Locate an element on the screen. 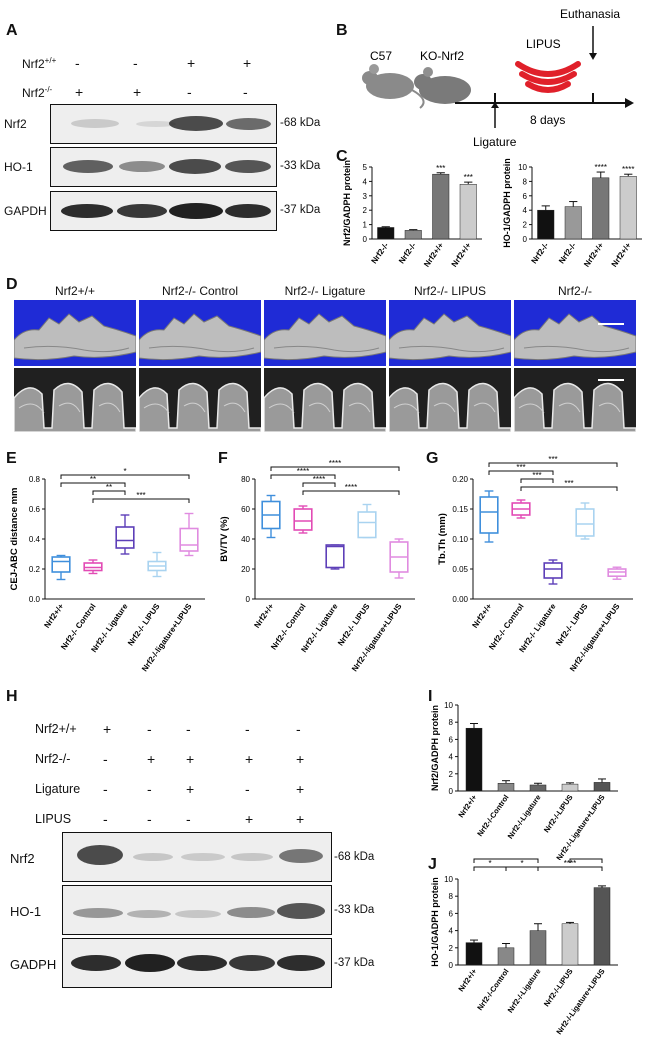 The image size is (647, 1050). y-tick-label: 0.00 is located at coordinates (460, 599).